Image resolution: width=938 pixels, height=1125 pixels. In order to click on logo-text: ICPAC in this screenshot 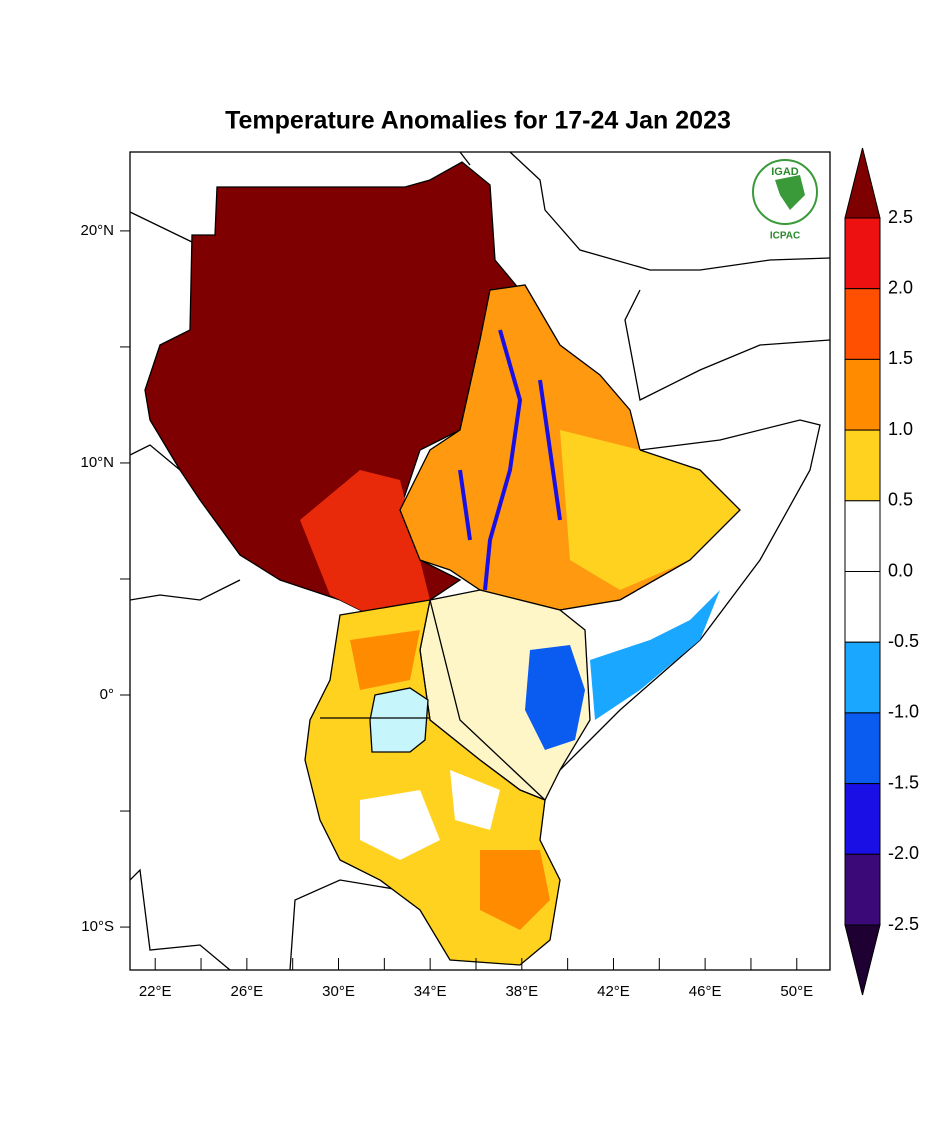, I will do `click(785, 236)`.